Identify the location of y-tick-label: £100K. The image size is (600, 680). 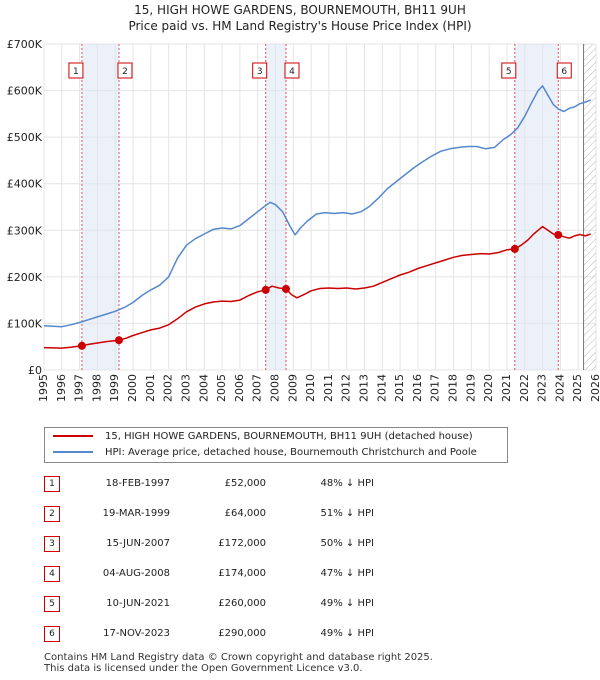
(25, 323).